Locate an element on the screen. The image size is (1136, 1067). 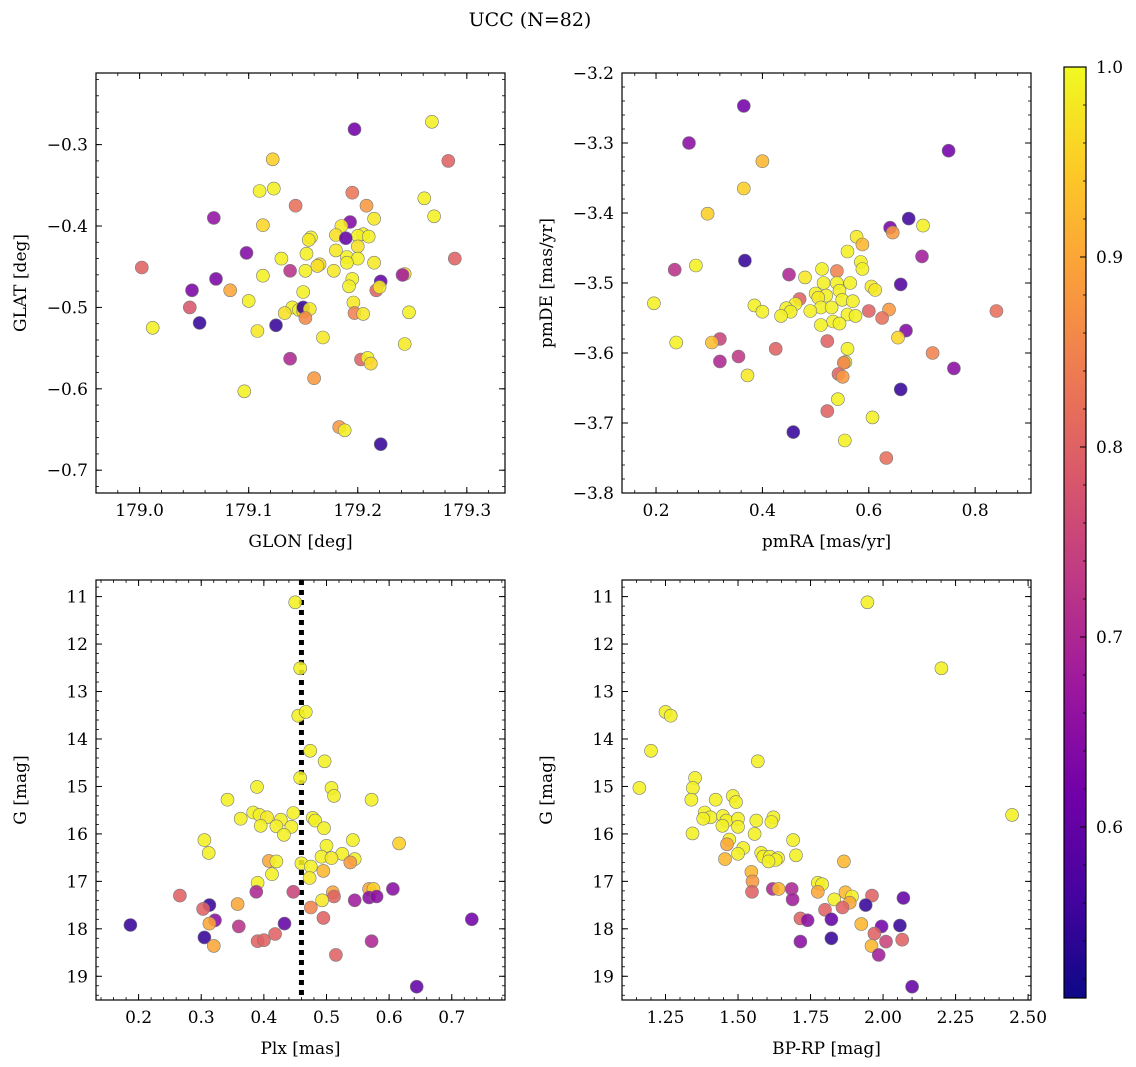
colorbar-tick-label: 0.6 is located at coordinates (1109, 828).